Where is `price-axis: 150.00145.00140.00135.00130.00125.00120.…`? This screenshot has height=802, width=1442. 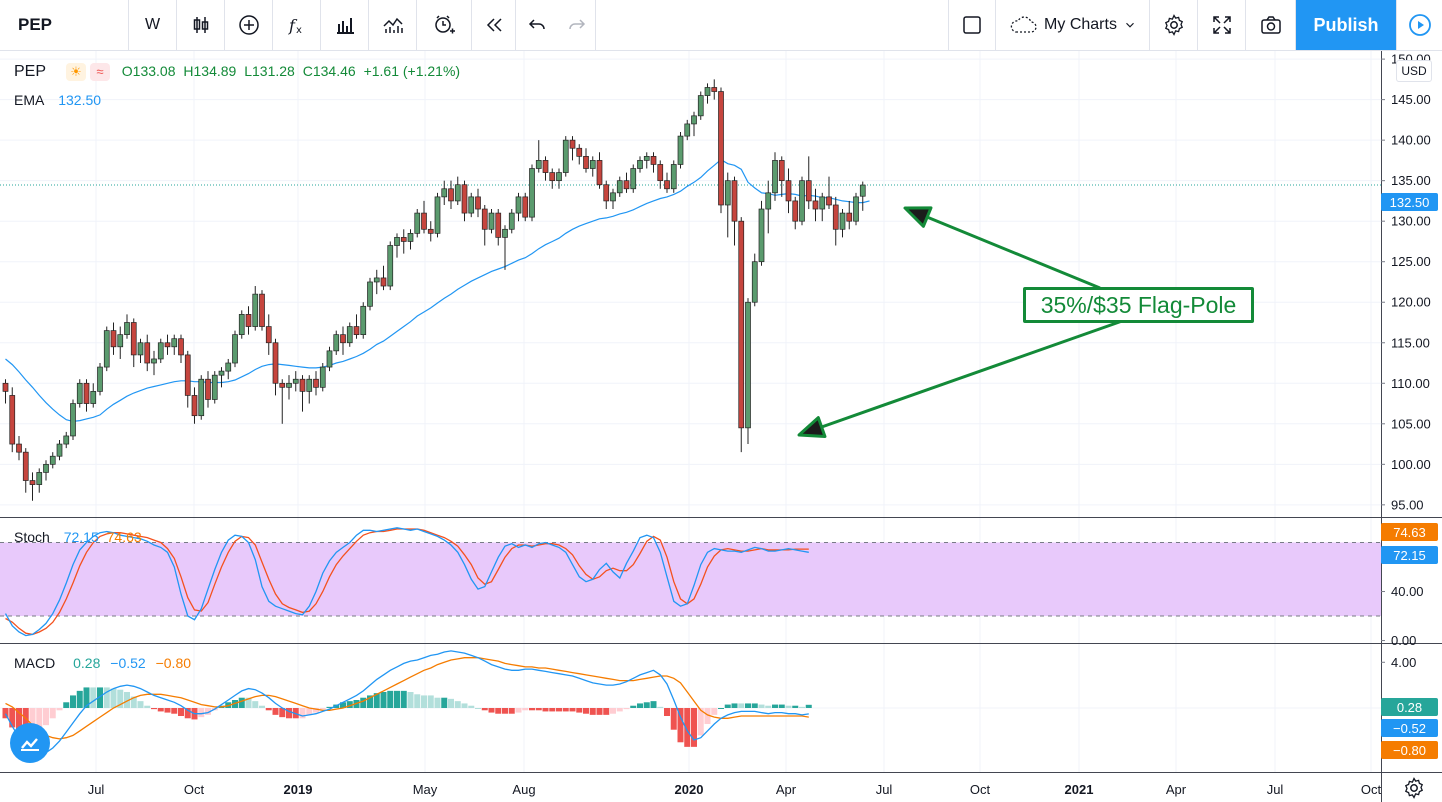 price-axis: 150.00145.00140.00135.00130.00125.00120.… is located at coordinates (1406, 407).